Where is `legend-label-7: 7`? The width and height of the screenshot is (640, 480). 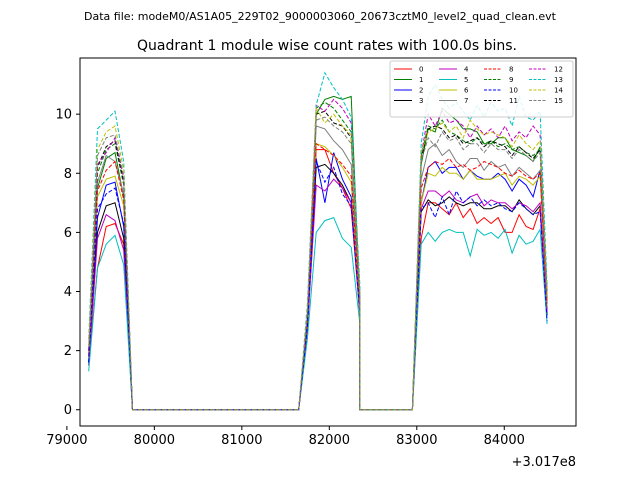
legend-label-7: 7 is located at coordinates (466, 101).